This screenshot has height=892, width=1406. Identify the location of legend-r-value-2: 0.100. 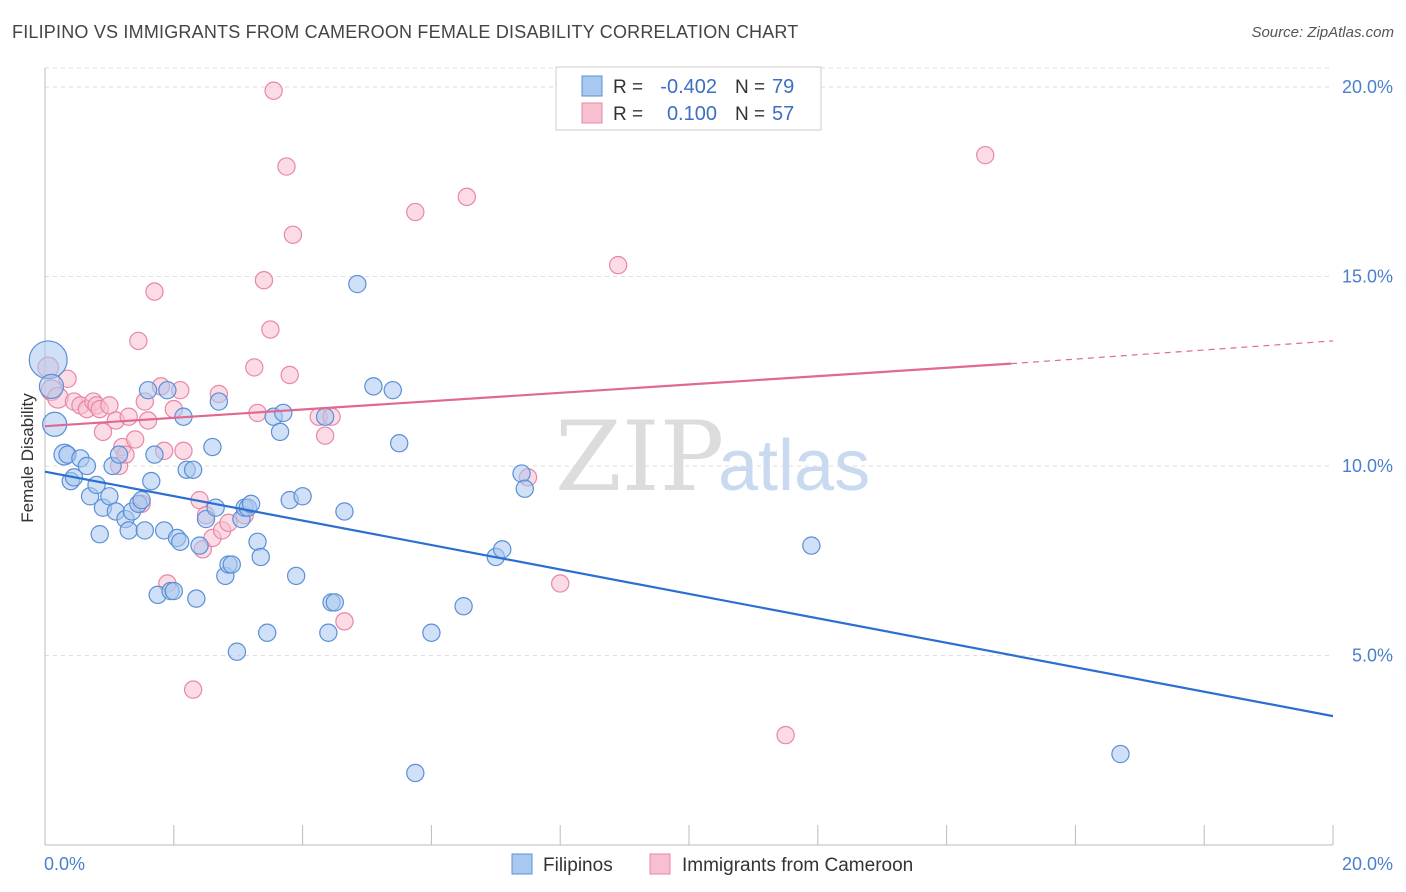
(692, 114).